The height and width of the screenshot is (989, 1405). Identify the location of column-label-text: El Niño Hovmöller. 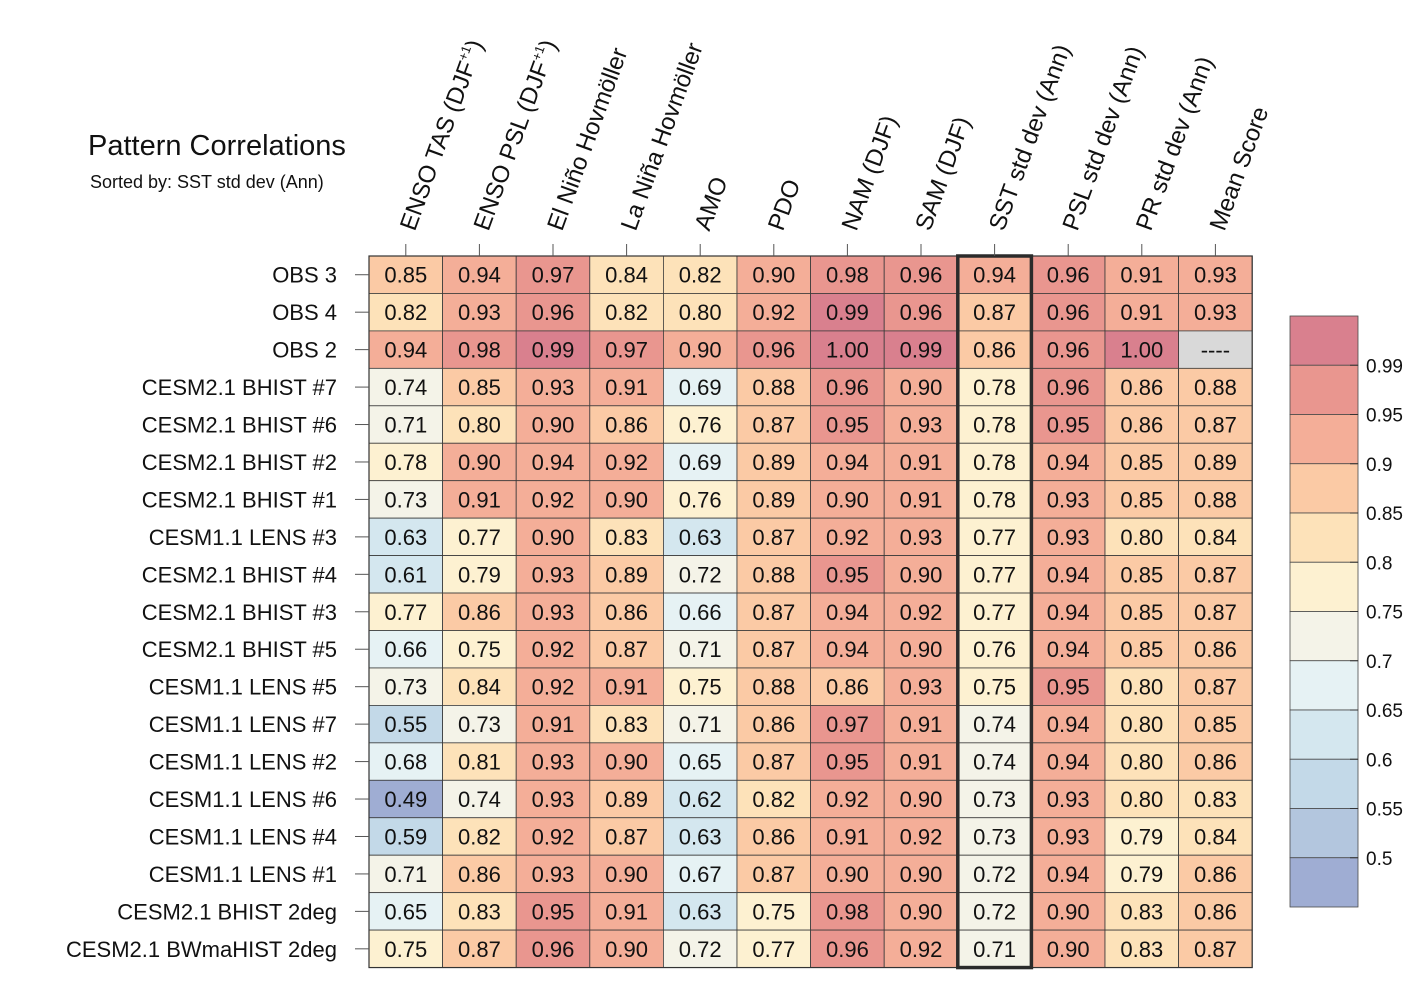
(587, 139).